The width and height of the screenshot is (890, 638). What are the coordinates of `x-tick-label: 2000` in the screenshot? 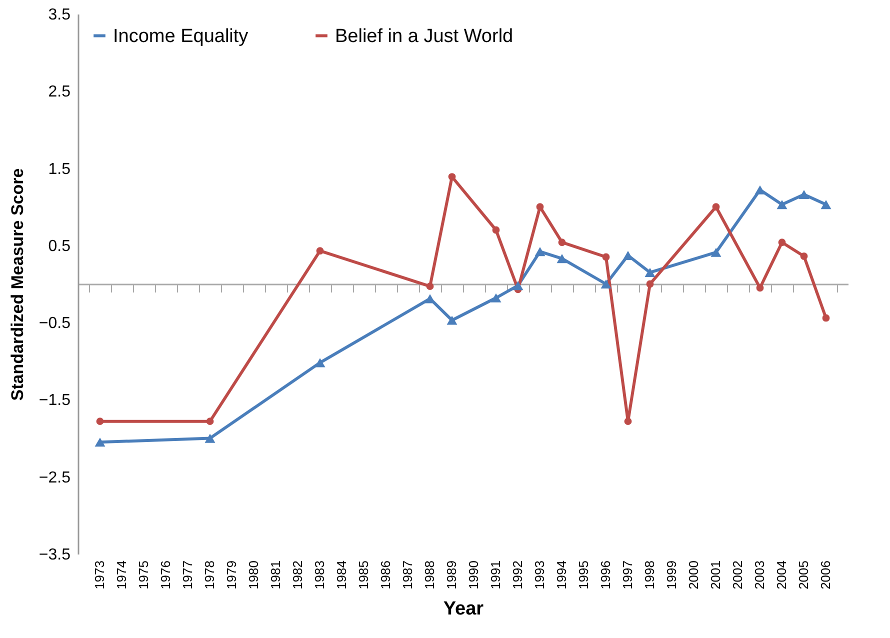 It's located at (693, 575).